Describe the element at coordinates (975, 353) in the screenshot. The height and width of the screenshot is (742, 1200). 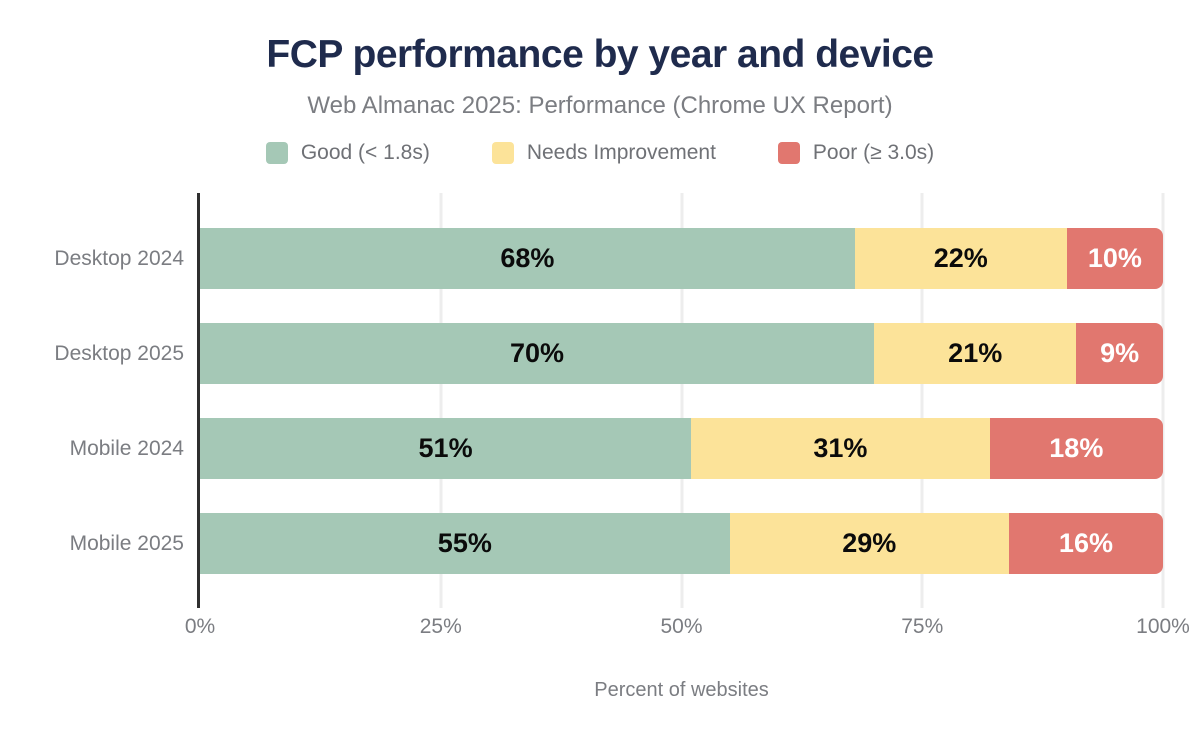
I see `bar-segment-needs-improvement: 21%` at that location.